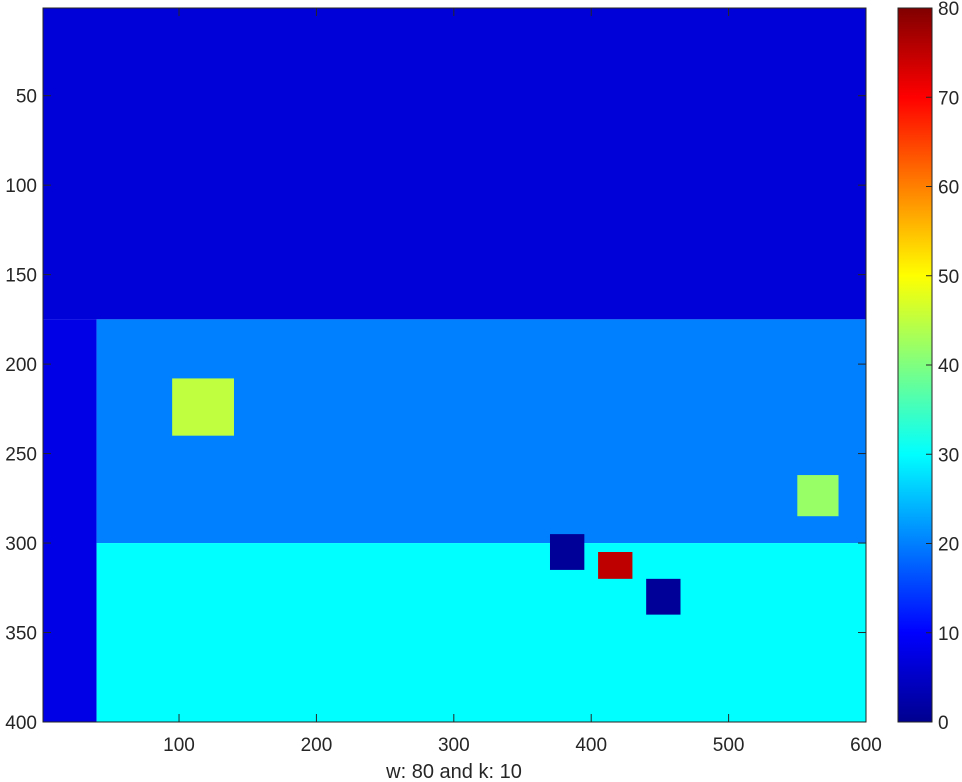  Describe the element at coordinates (943, 723) in the screenshot. I see `colorbar-tick-label: 0` at that location.